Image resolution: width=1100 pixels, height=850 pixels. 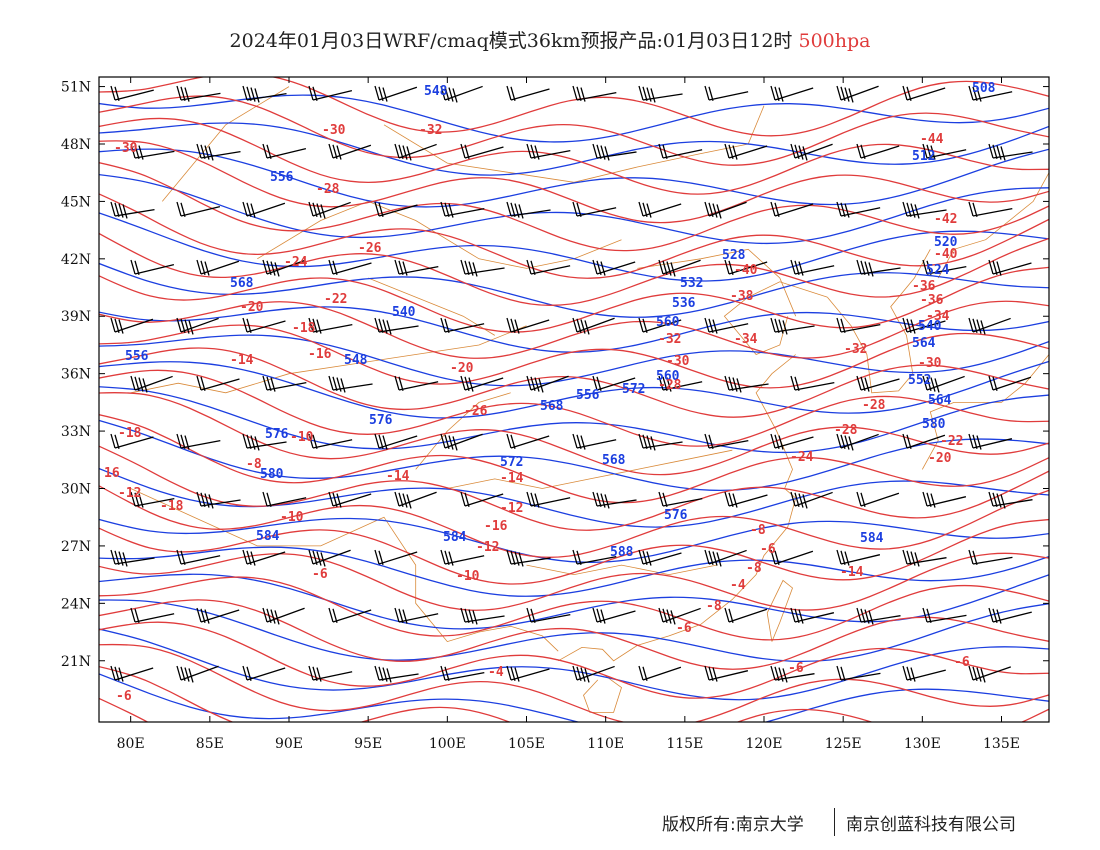 I want to click on temperature-contour-label: -14, so click(x=398, y=476).